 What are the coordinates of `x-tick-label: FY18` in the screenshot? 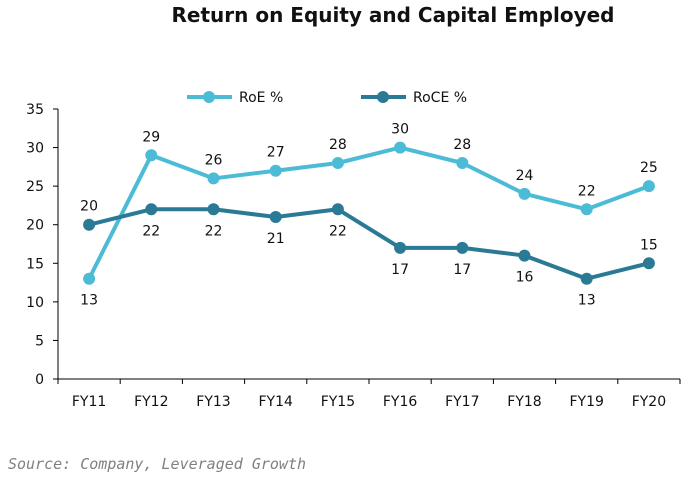 It's located at (524, 402).